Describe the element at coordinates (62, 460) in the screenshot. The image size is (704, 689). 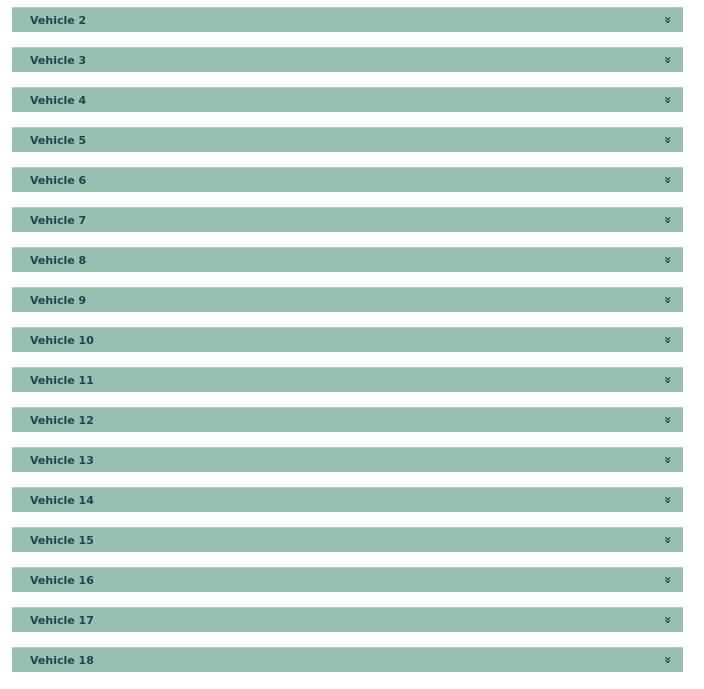
I see `panel-label: Vehicle 13` at that location.